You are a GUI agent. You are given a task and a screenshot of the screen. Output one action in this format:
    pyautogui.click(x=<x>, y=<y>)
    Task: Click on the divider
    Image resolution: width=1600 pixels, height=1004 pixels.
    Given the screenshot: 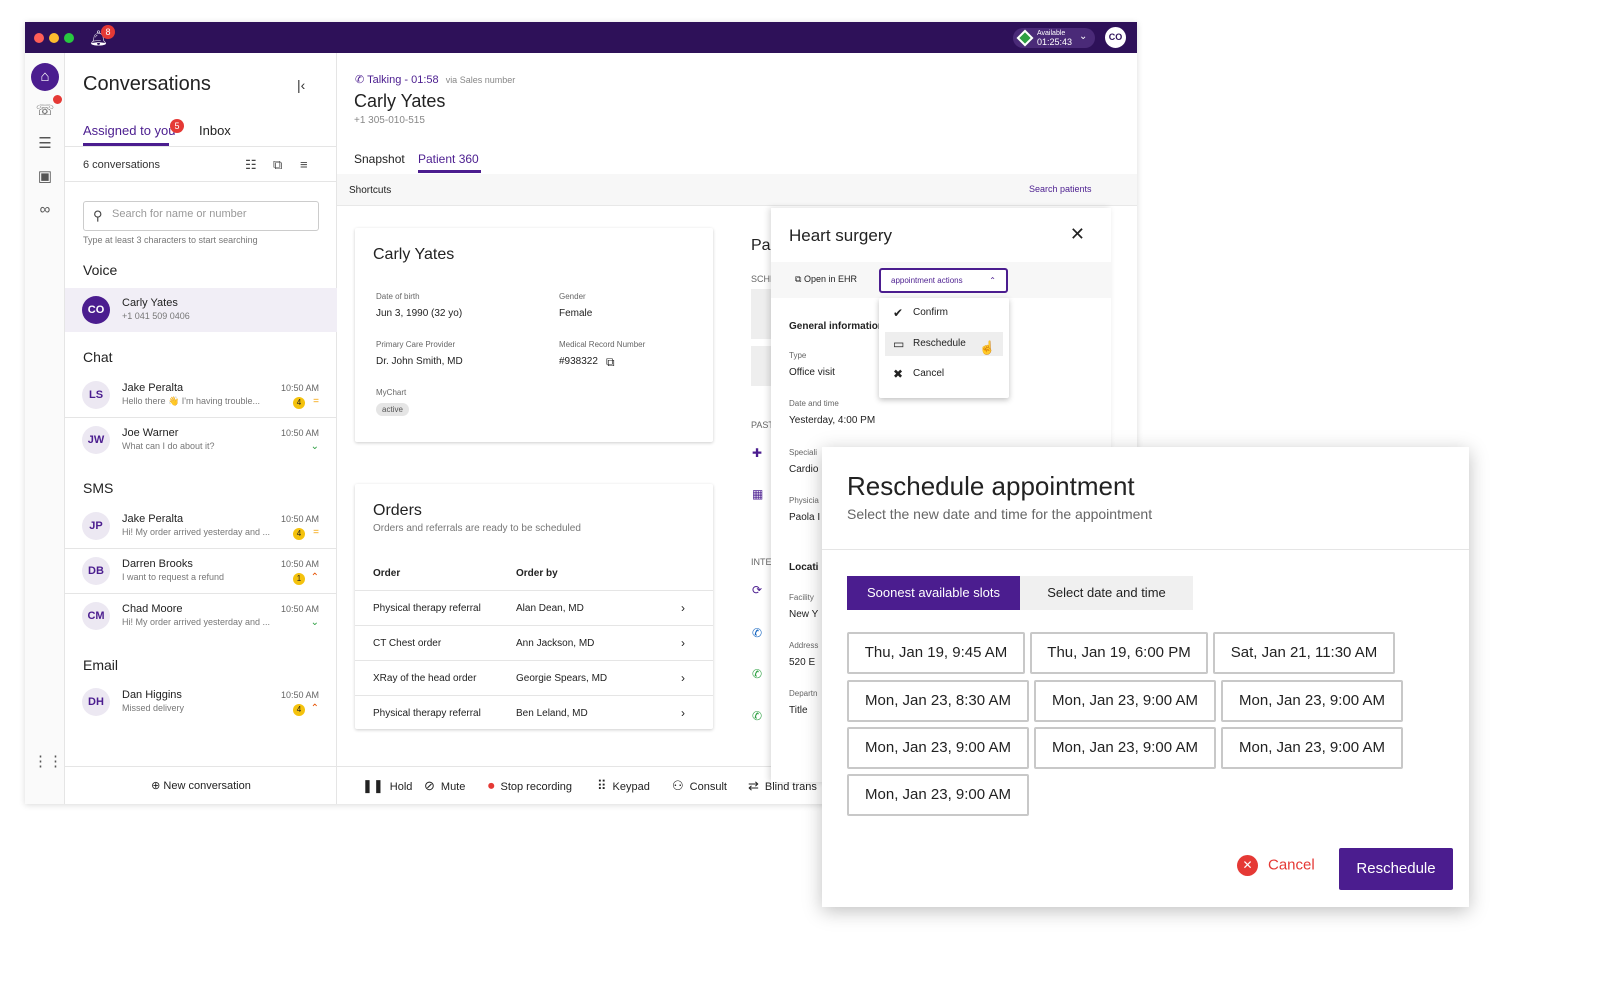 What is the action you would take?
    pyautogui.click(x=201, y=146)
    